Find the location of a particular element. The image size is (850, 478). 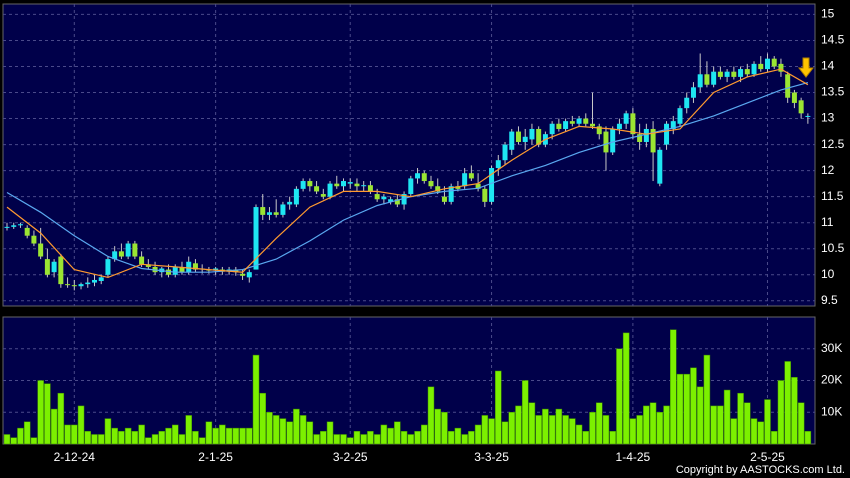

copyright: Copyright by AASTOCKS.com Ltd. is located at coordinates (760, 470).